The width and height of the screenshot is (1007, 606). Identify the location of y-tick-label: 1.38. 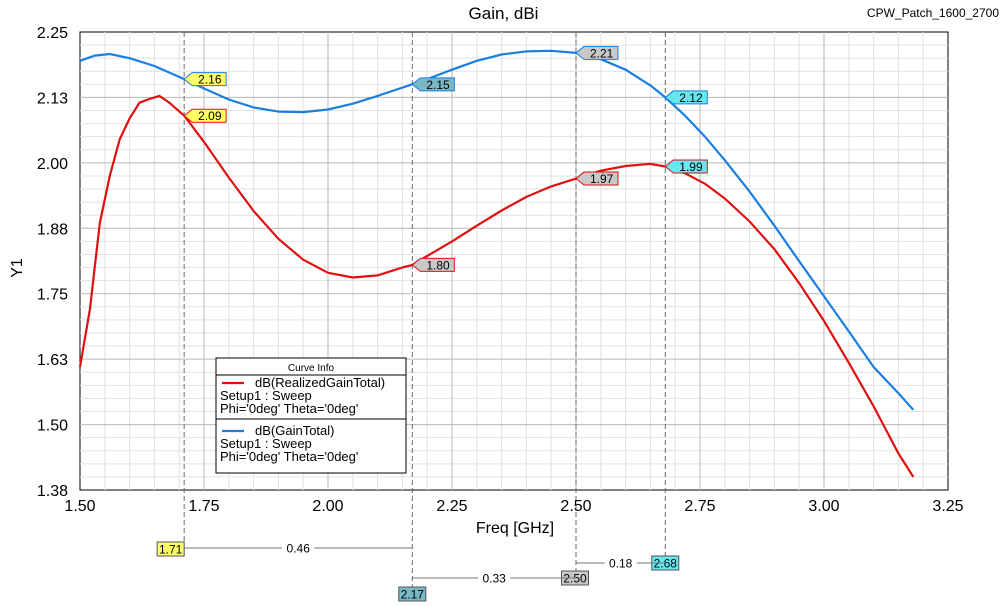
(52, 491).